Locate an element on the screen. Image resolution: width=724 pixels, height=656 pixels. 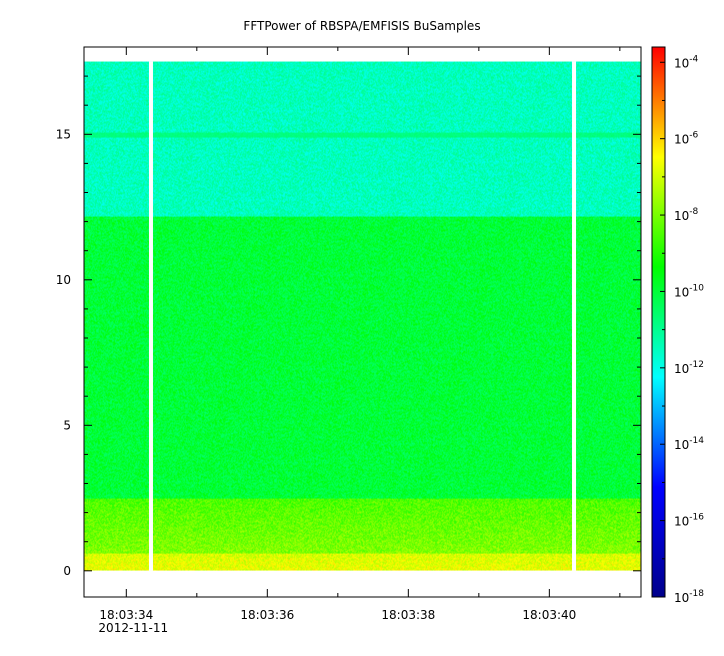
y-tick-label-4: 15 is located at coordinates (63, 134).